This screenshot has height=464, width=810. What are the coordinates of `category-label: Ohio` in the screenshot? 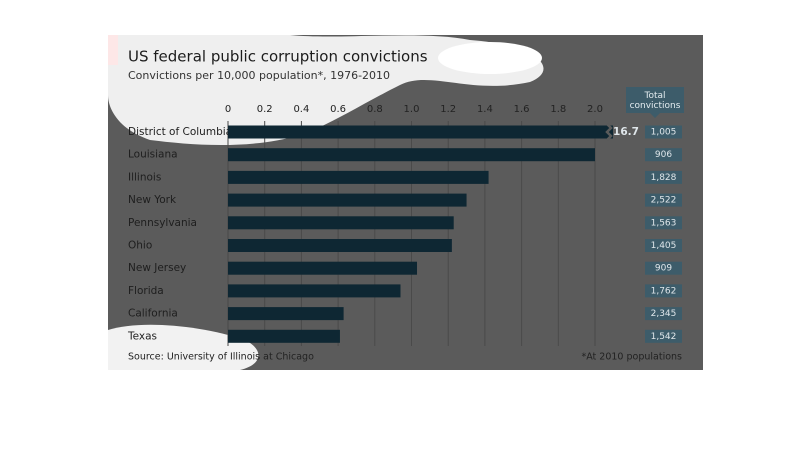 It's located at (140, 246).